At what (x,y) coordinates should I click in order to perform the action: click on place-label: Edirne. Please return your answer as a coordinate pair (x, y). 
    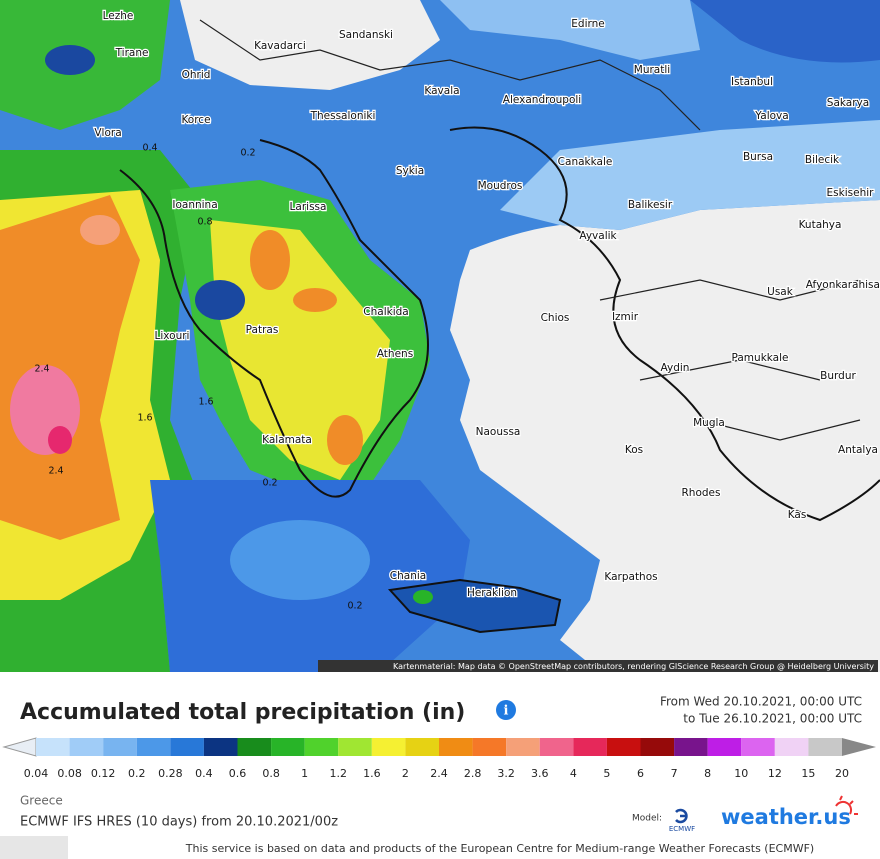
    Looking at the image, I should click on (587, 24).